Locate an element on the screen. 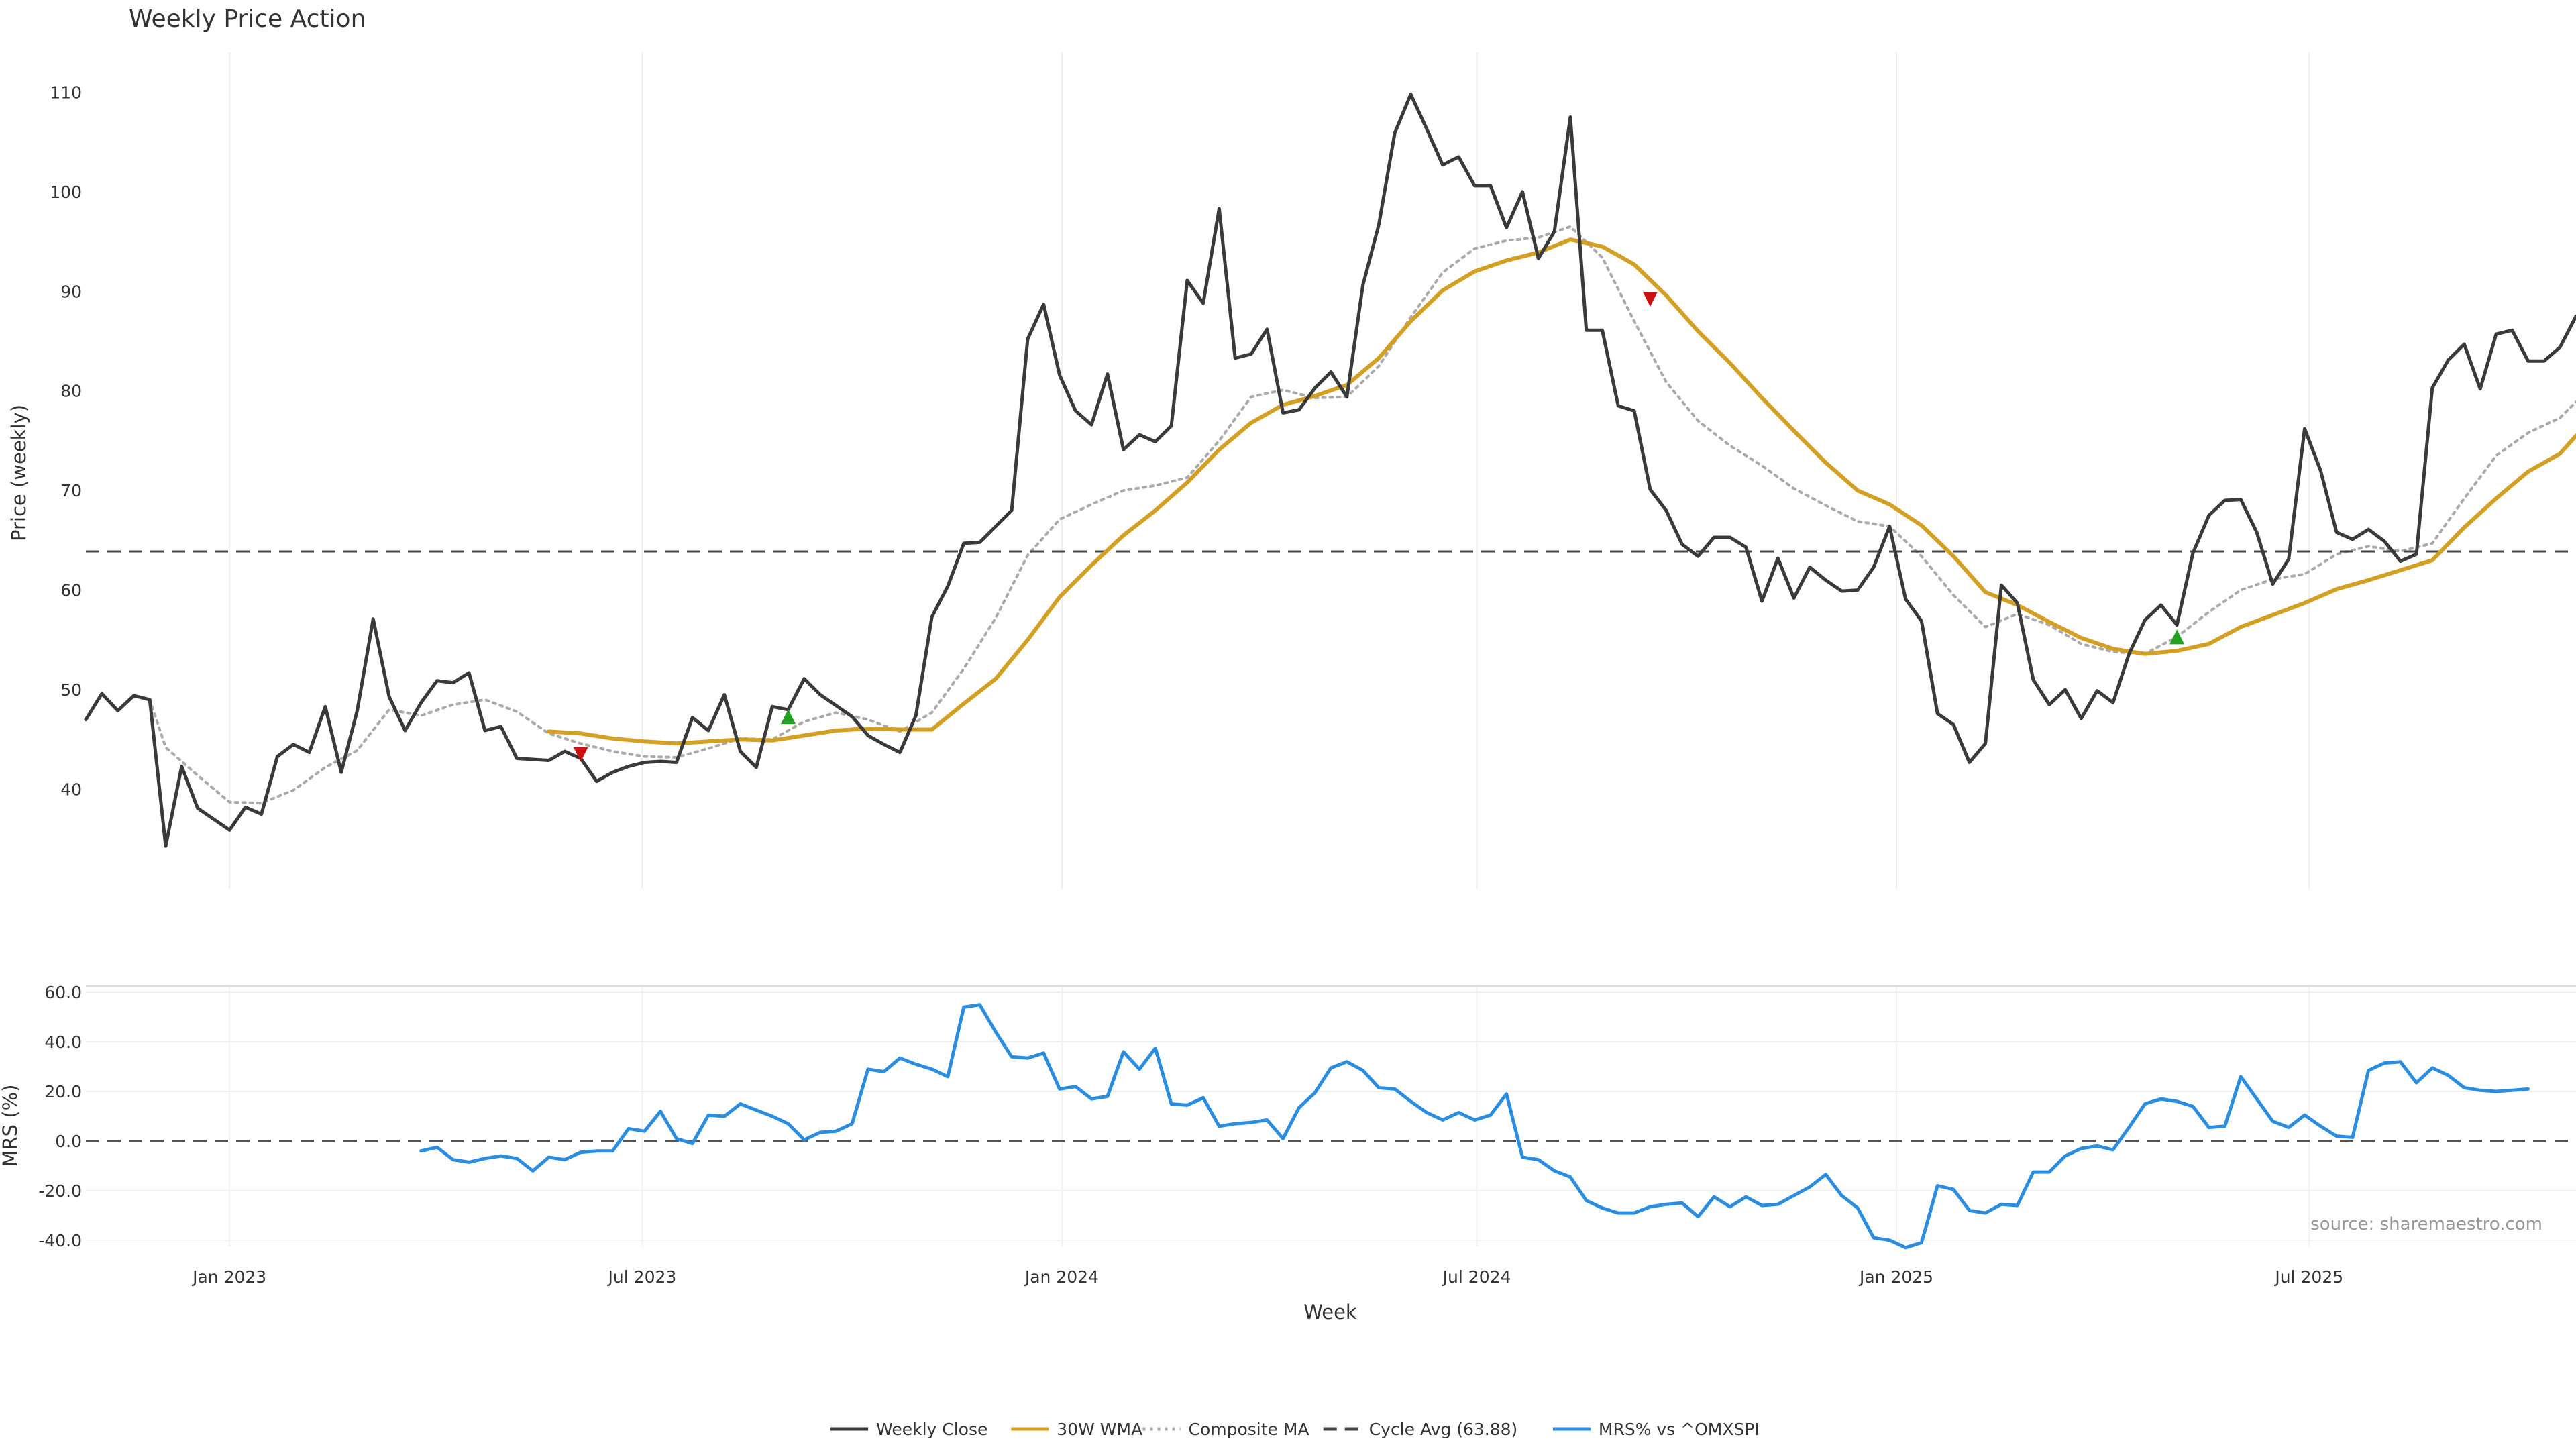  mrs-y-tick-label: 0.0 is located at coordinates (68, 1141).